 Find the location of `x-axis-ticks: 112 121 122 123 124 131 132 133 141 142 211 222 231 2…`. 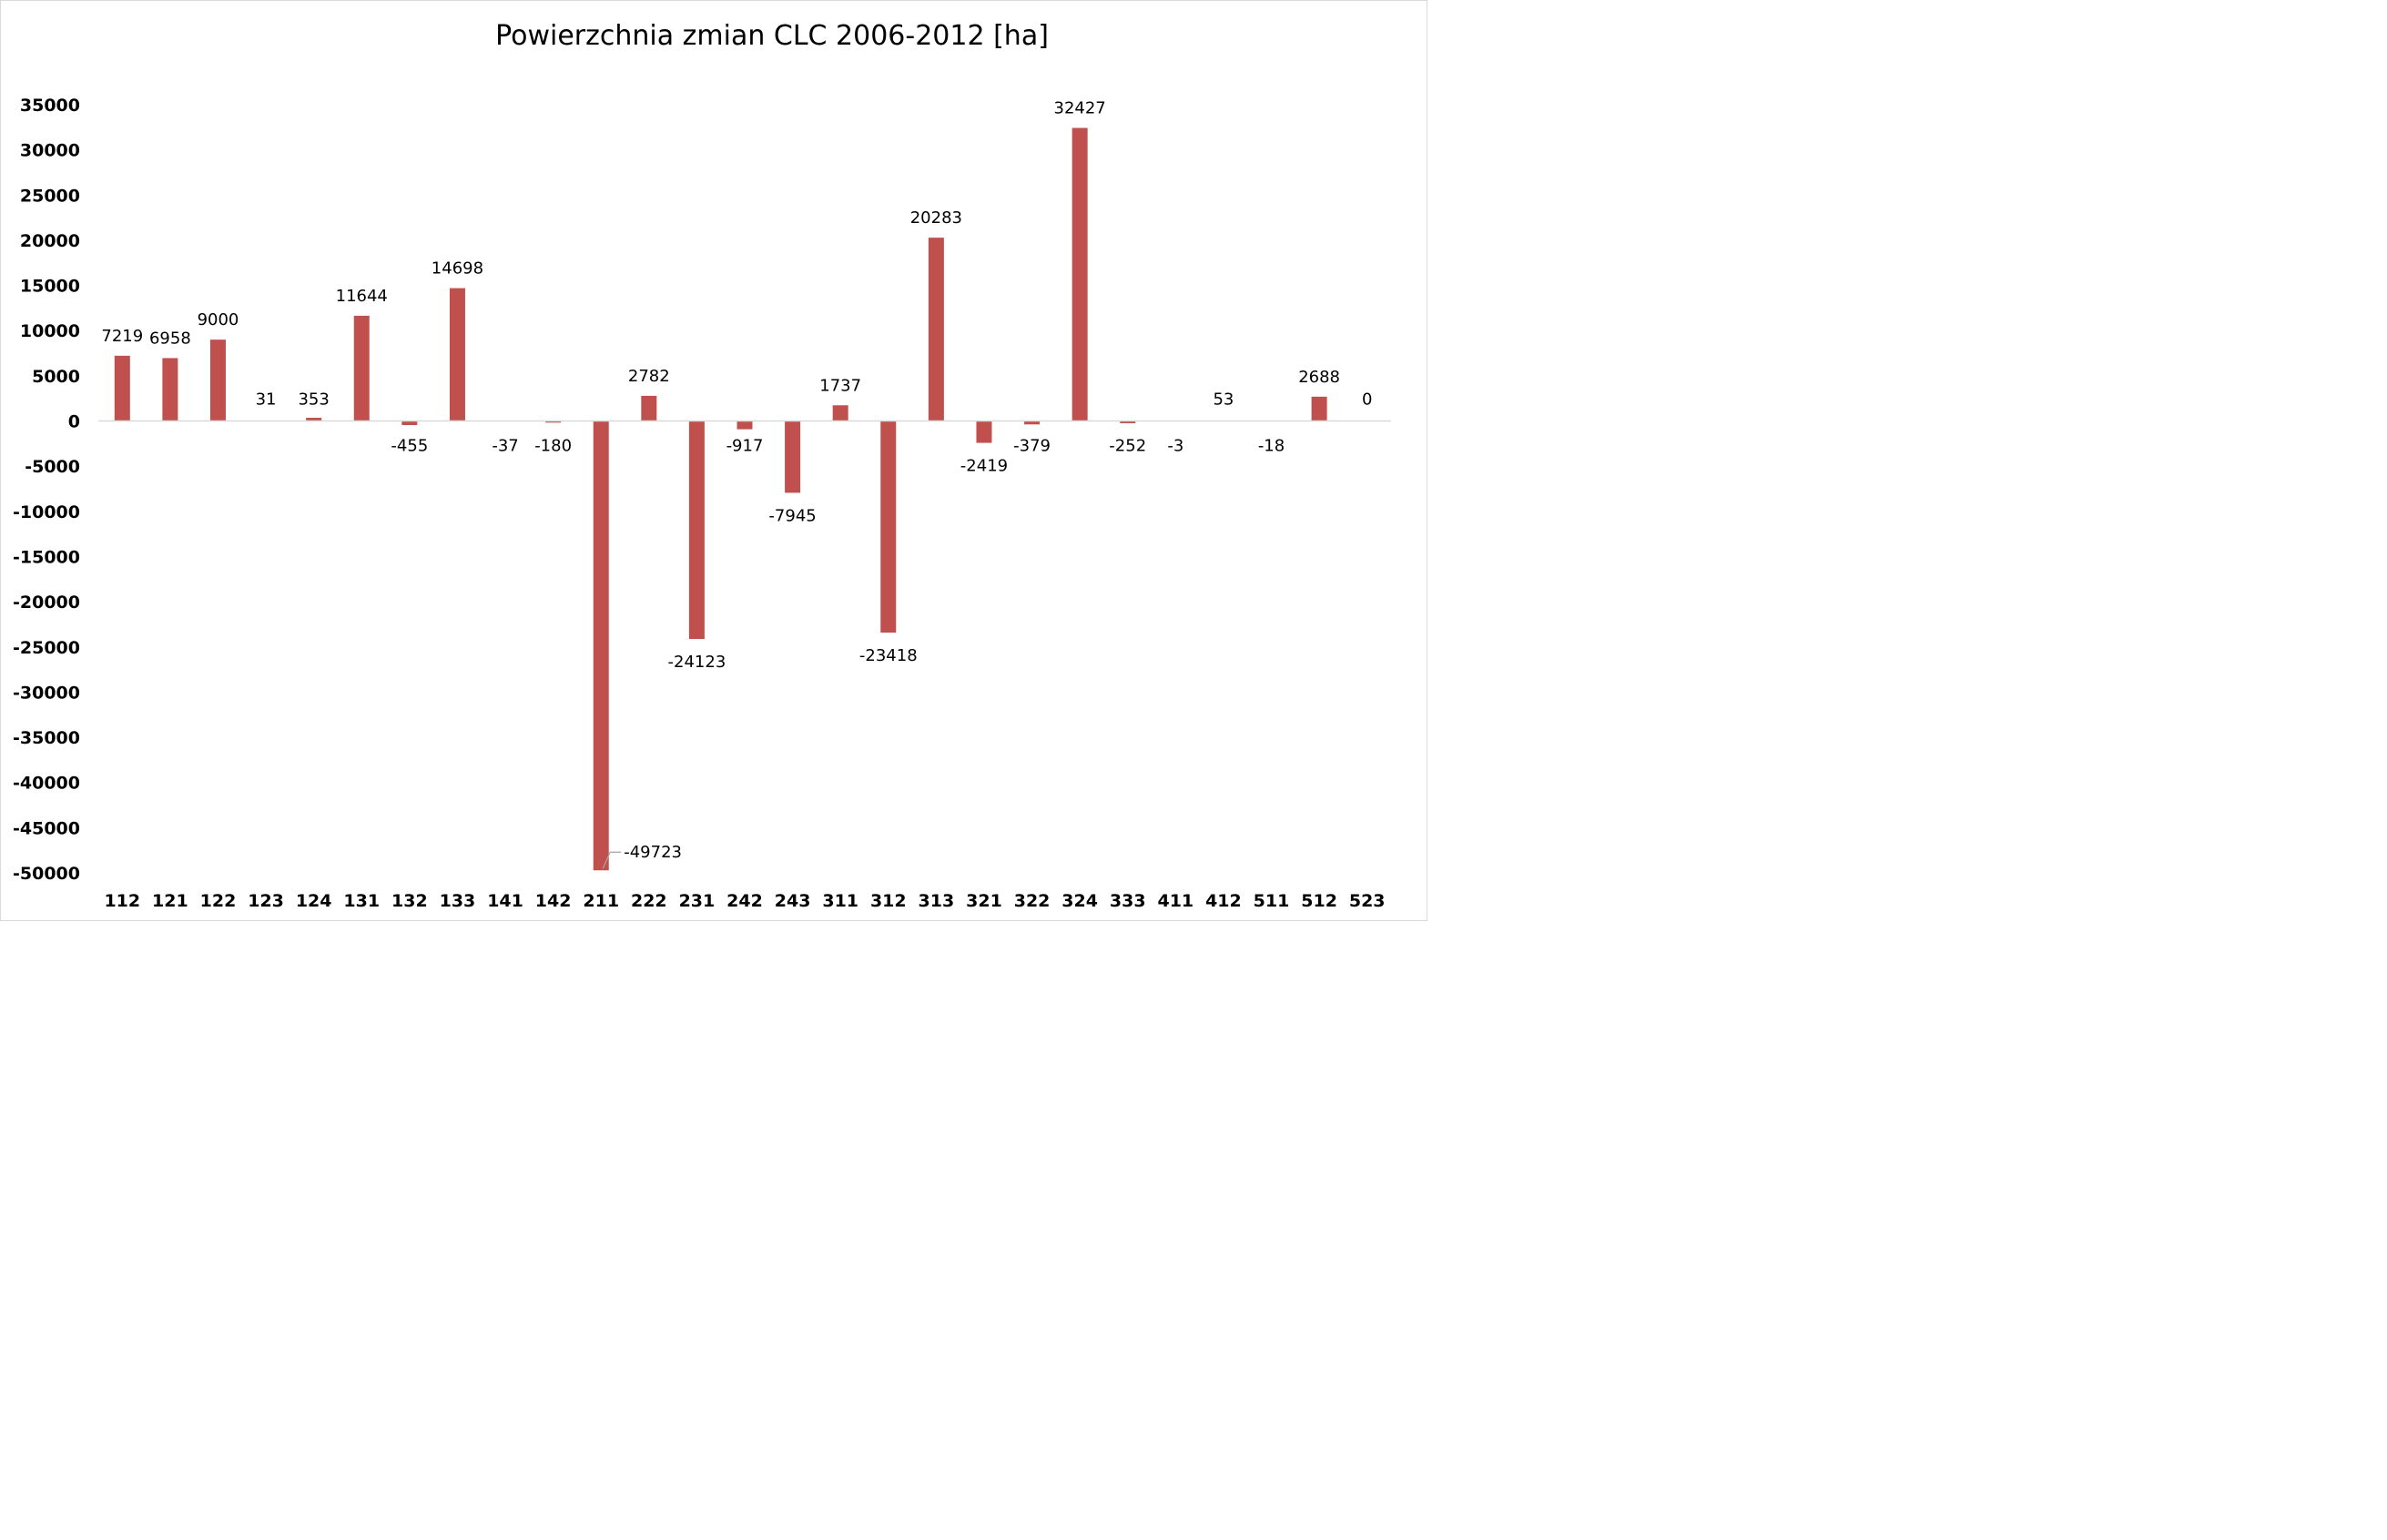

x-axis-ticks: 112 121 122 123 124 131 132 133 141 142 211 222 231 2… is located at coordinates (744, 901).